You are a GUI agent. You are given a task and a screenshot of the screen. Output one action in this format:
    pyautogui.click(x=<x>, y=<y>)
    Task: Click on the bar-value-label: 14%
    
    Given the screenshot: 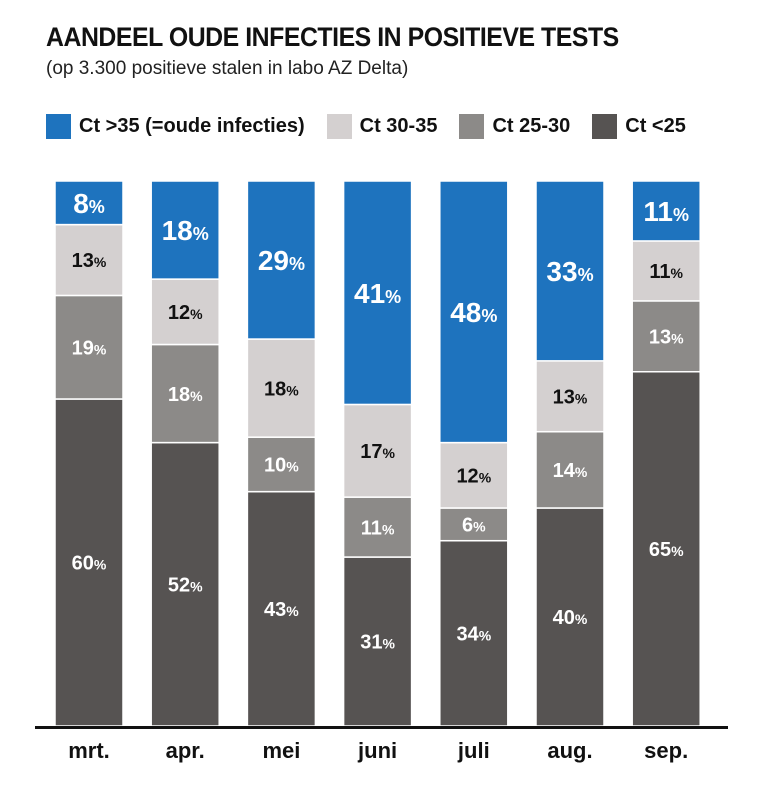 What is the action you would take?
    pyautogui.click(x=570, y=471)
    